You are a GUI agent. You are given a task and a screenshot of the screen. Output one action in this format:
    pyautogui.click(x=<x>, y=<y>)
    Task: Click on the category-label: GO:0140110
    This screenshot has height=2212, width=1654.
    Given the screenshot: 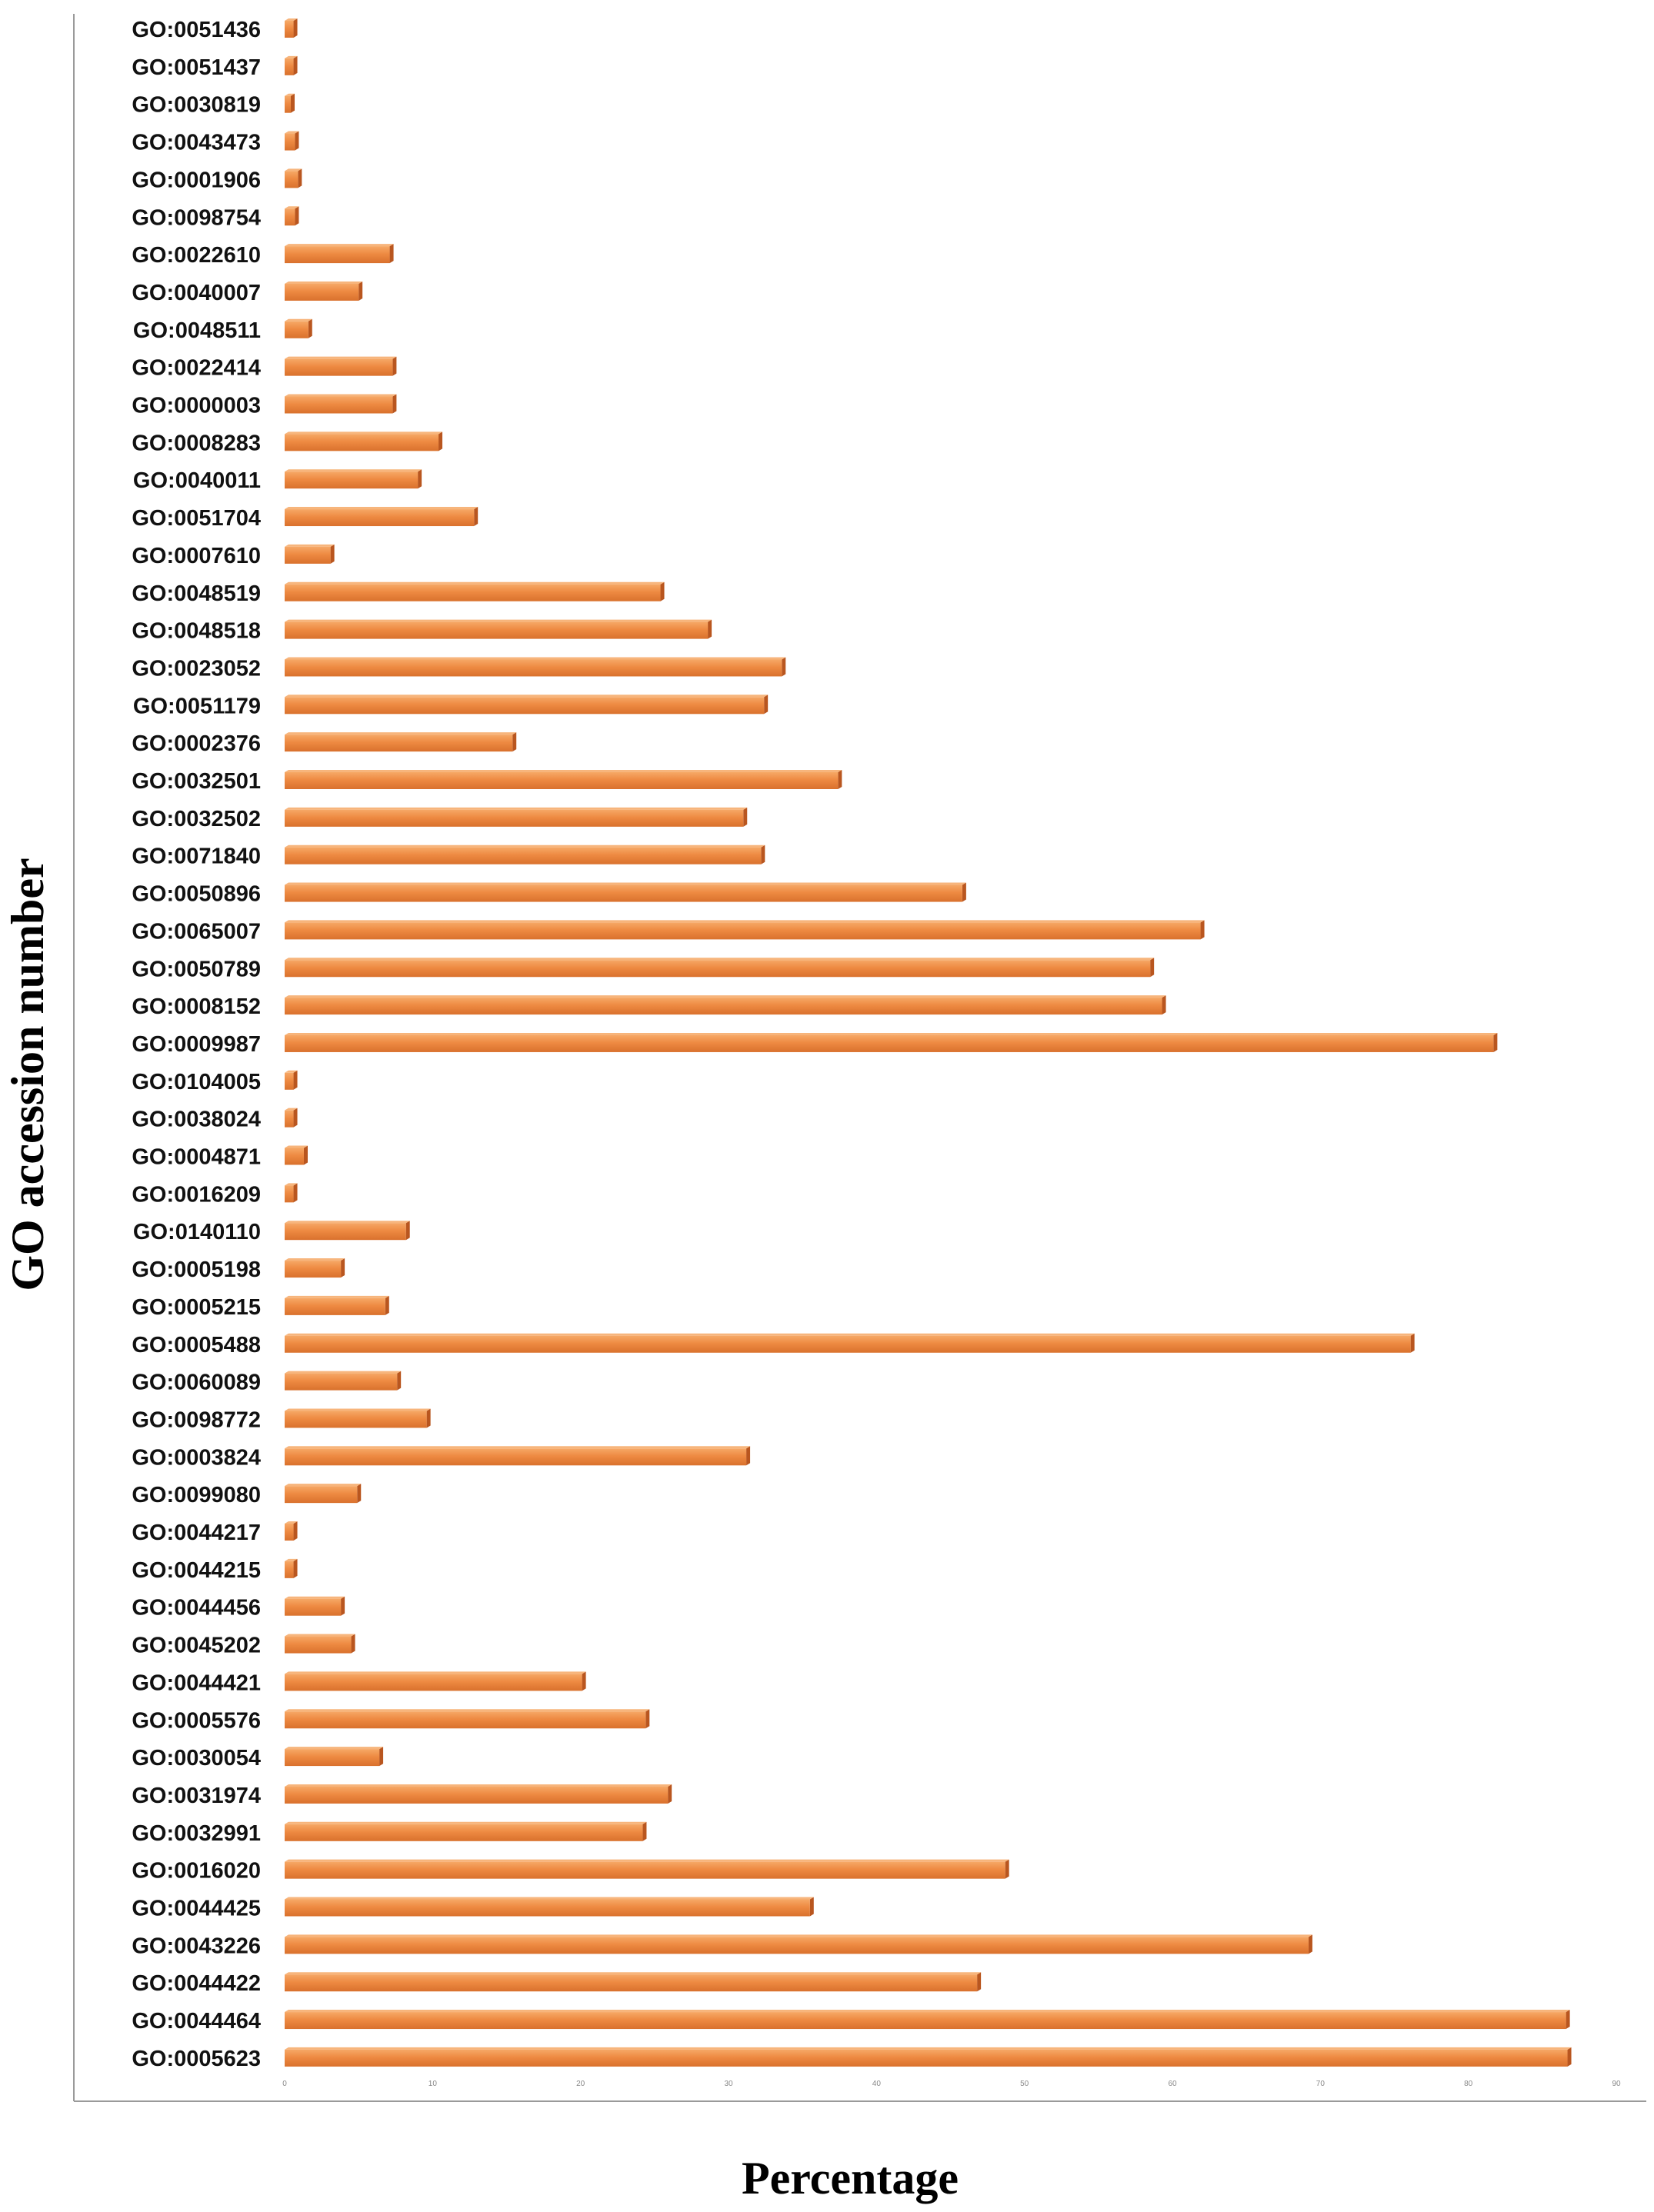 What is the action you would take?
    pyautogui.click(x=197, y=1232)
    